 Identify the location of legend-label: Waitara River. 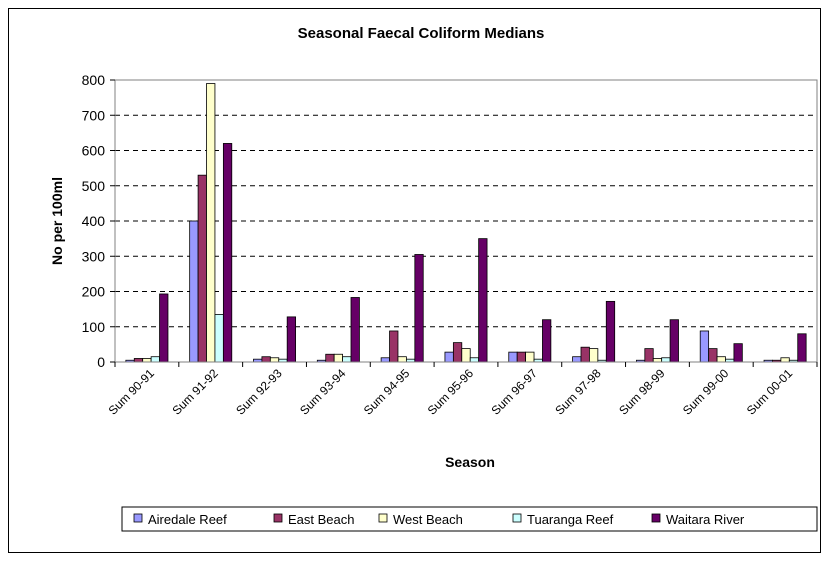
(705, 519).